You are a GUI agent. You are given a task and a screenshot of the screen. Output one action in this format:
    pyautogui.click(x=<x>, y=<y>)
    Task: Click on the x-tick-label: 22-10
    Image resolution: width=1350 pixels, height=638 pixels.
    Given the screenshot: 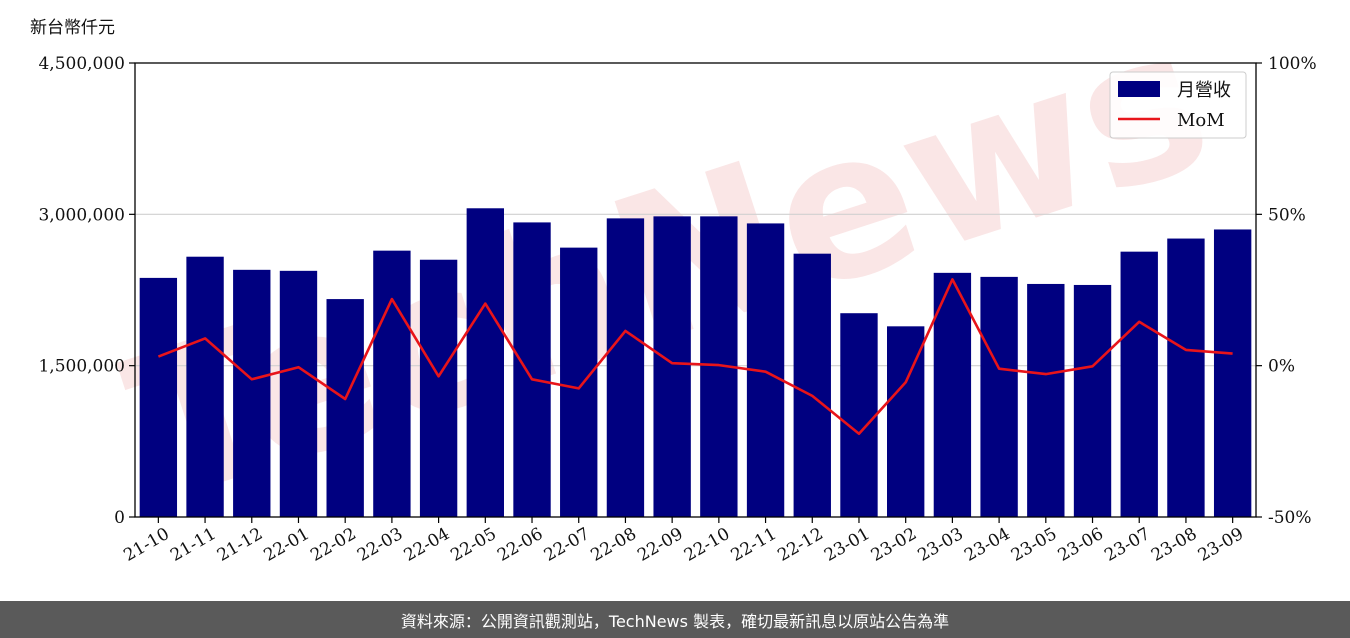 What is the action you would take?
    pyautogui.click(x=707, y=545)
    